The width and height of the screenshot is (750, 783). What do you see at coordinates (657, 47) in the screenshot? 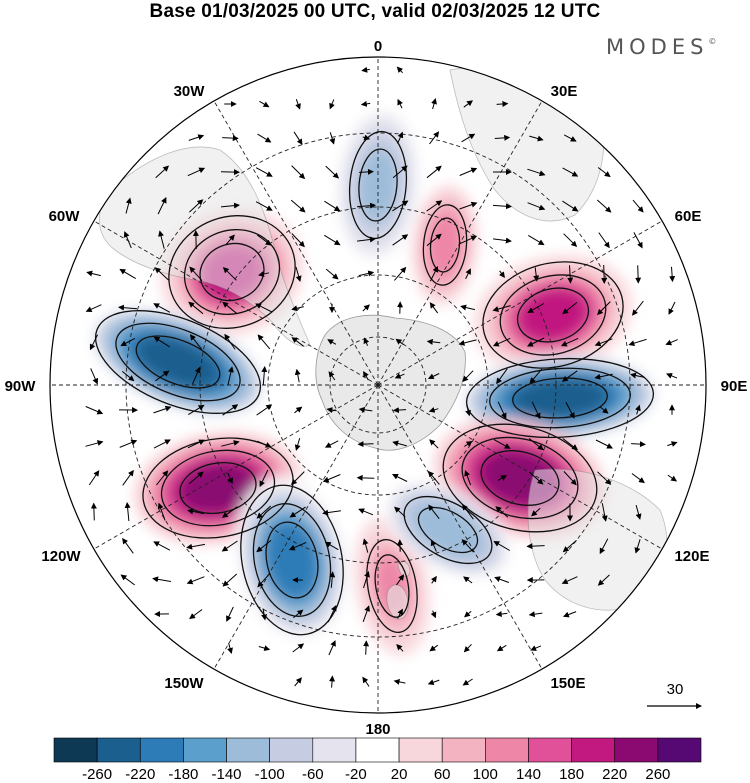
I see `brand-name: MODES` at bounding box center [657, 47].